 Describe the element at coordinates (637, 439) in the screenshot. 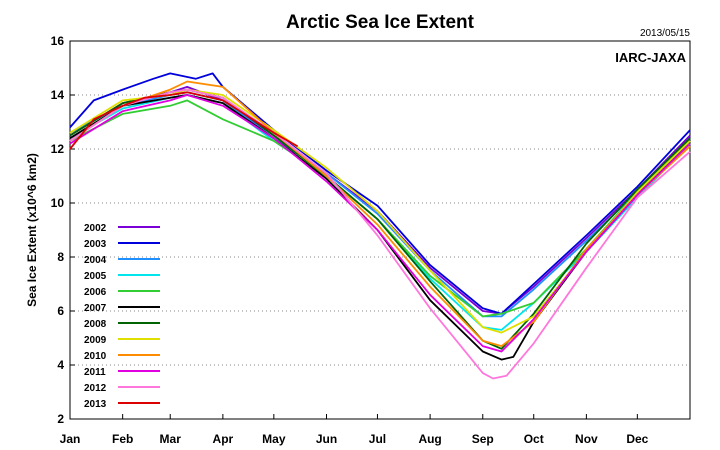

I see `x-tick-label: Dec` at that location.